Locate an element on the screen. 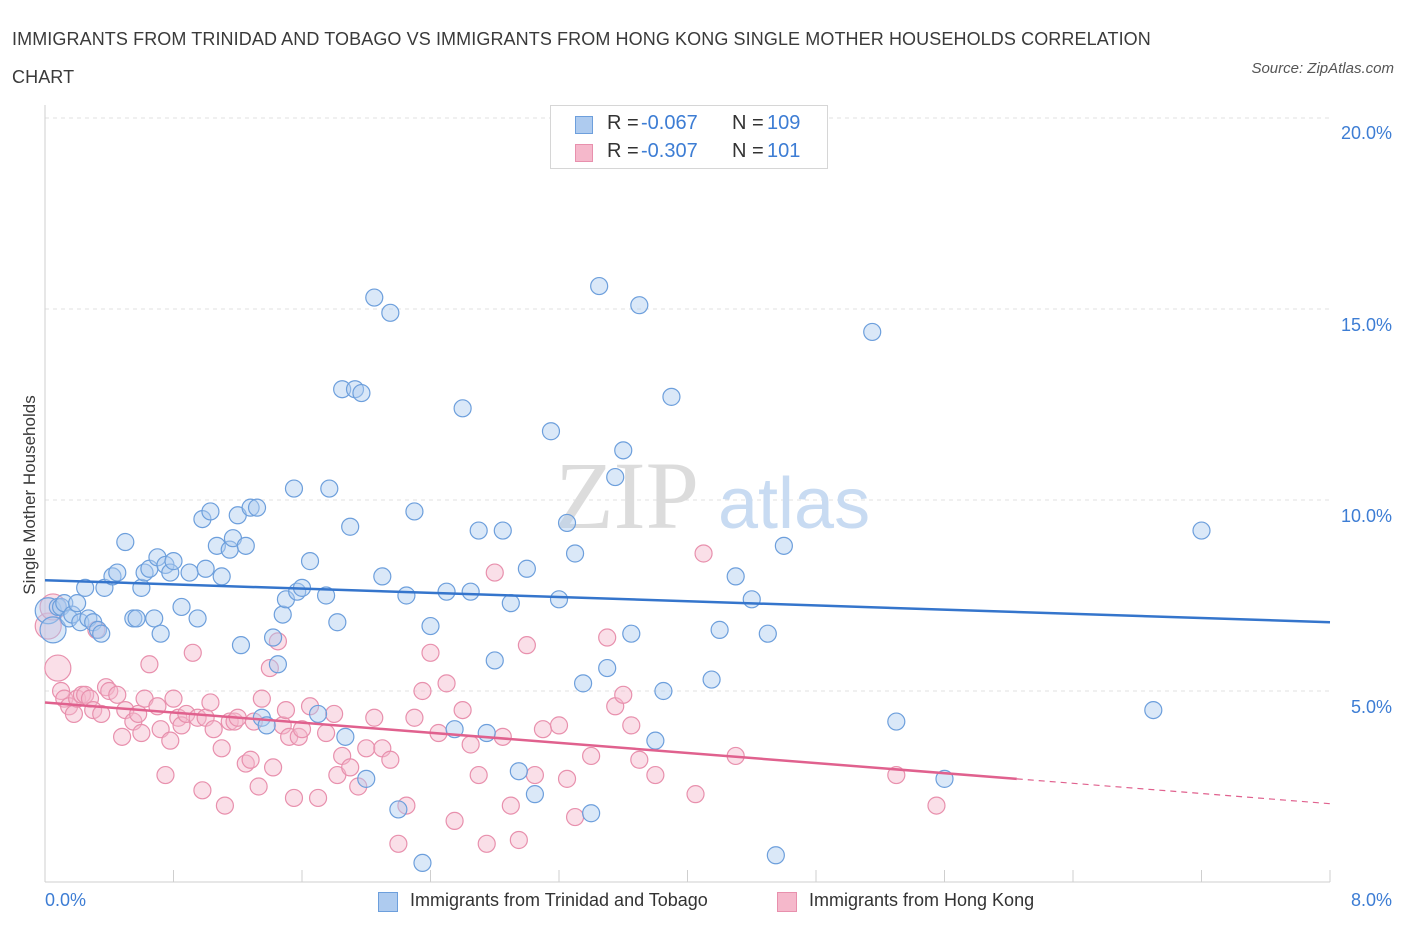 The width and height of the screenshot is (1406, 930). trinidad-trend-line is located at coordinates (687, 601).